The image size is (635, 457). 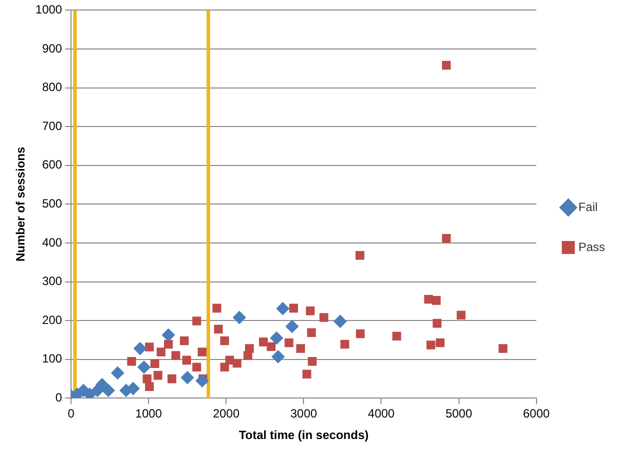 I want to click on x-tick-label: 6000, so click(x=536, y=413).